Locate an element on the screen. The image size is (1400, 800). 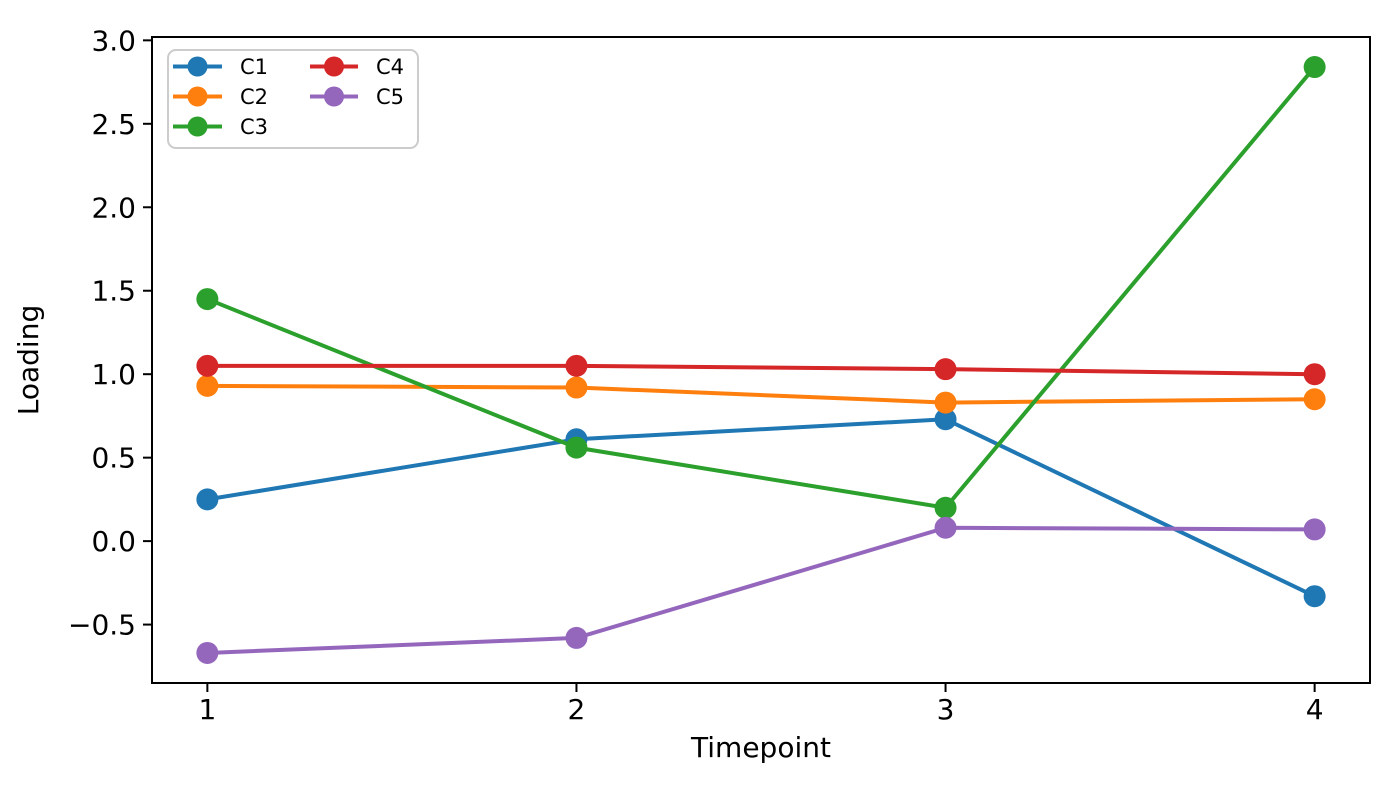
y-tick-label: 2.5 is located at coordinates (113, 124).